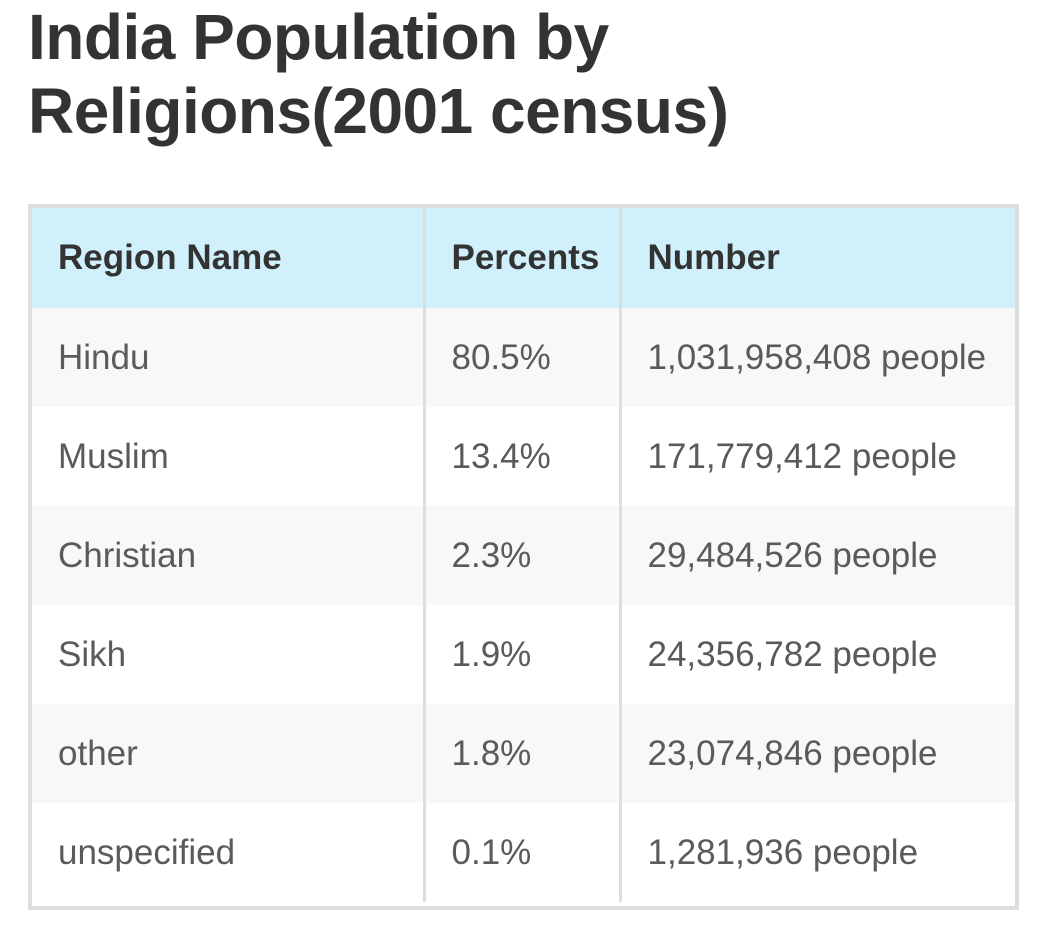 The width and height of the screenshot is (1051, 935). What do you see at coordinates (792, 654) in the screenshot?
I see `cell-number: 24,356,782 people` at bounding box center [792, 654].